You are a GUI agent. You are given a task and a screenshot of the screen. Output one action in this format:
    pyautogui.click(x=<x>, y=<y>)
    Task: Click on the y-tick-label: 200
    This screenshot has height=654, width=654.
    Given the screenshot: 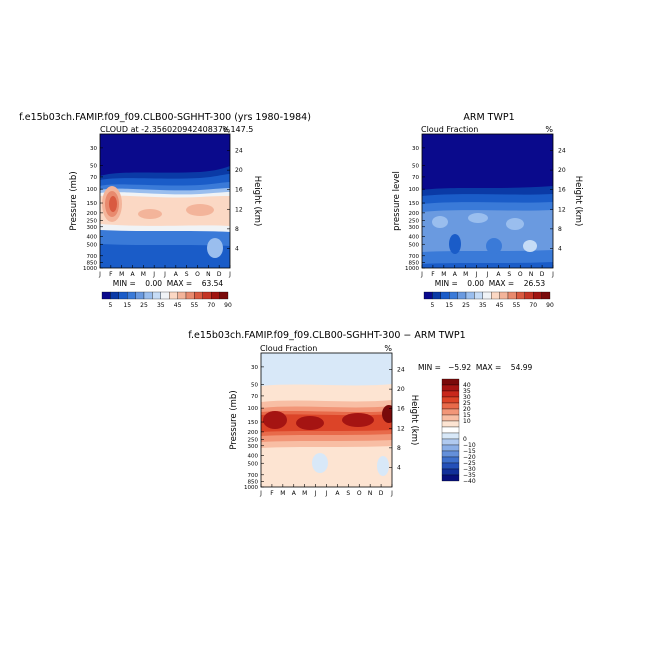 What is the action you would take?
    pyautogui.click(x=253, y=433)
    